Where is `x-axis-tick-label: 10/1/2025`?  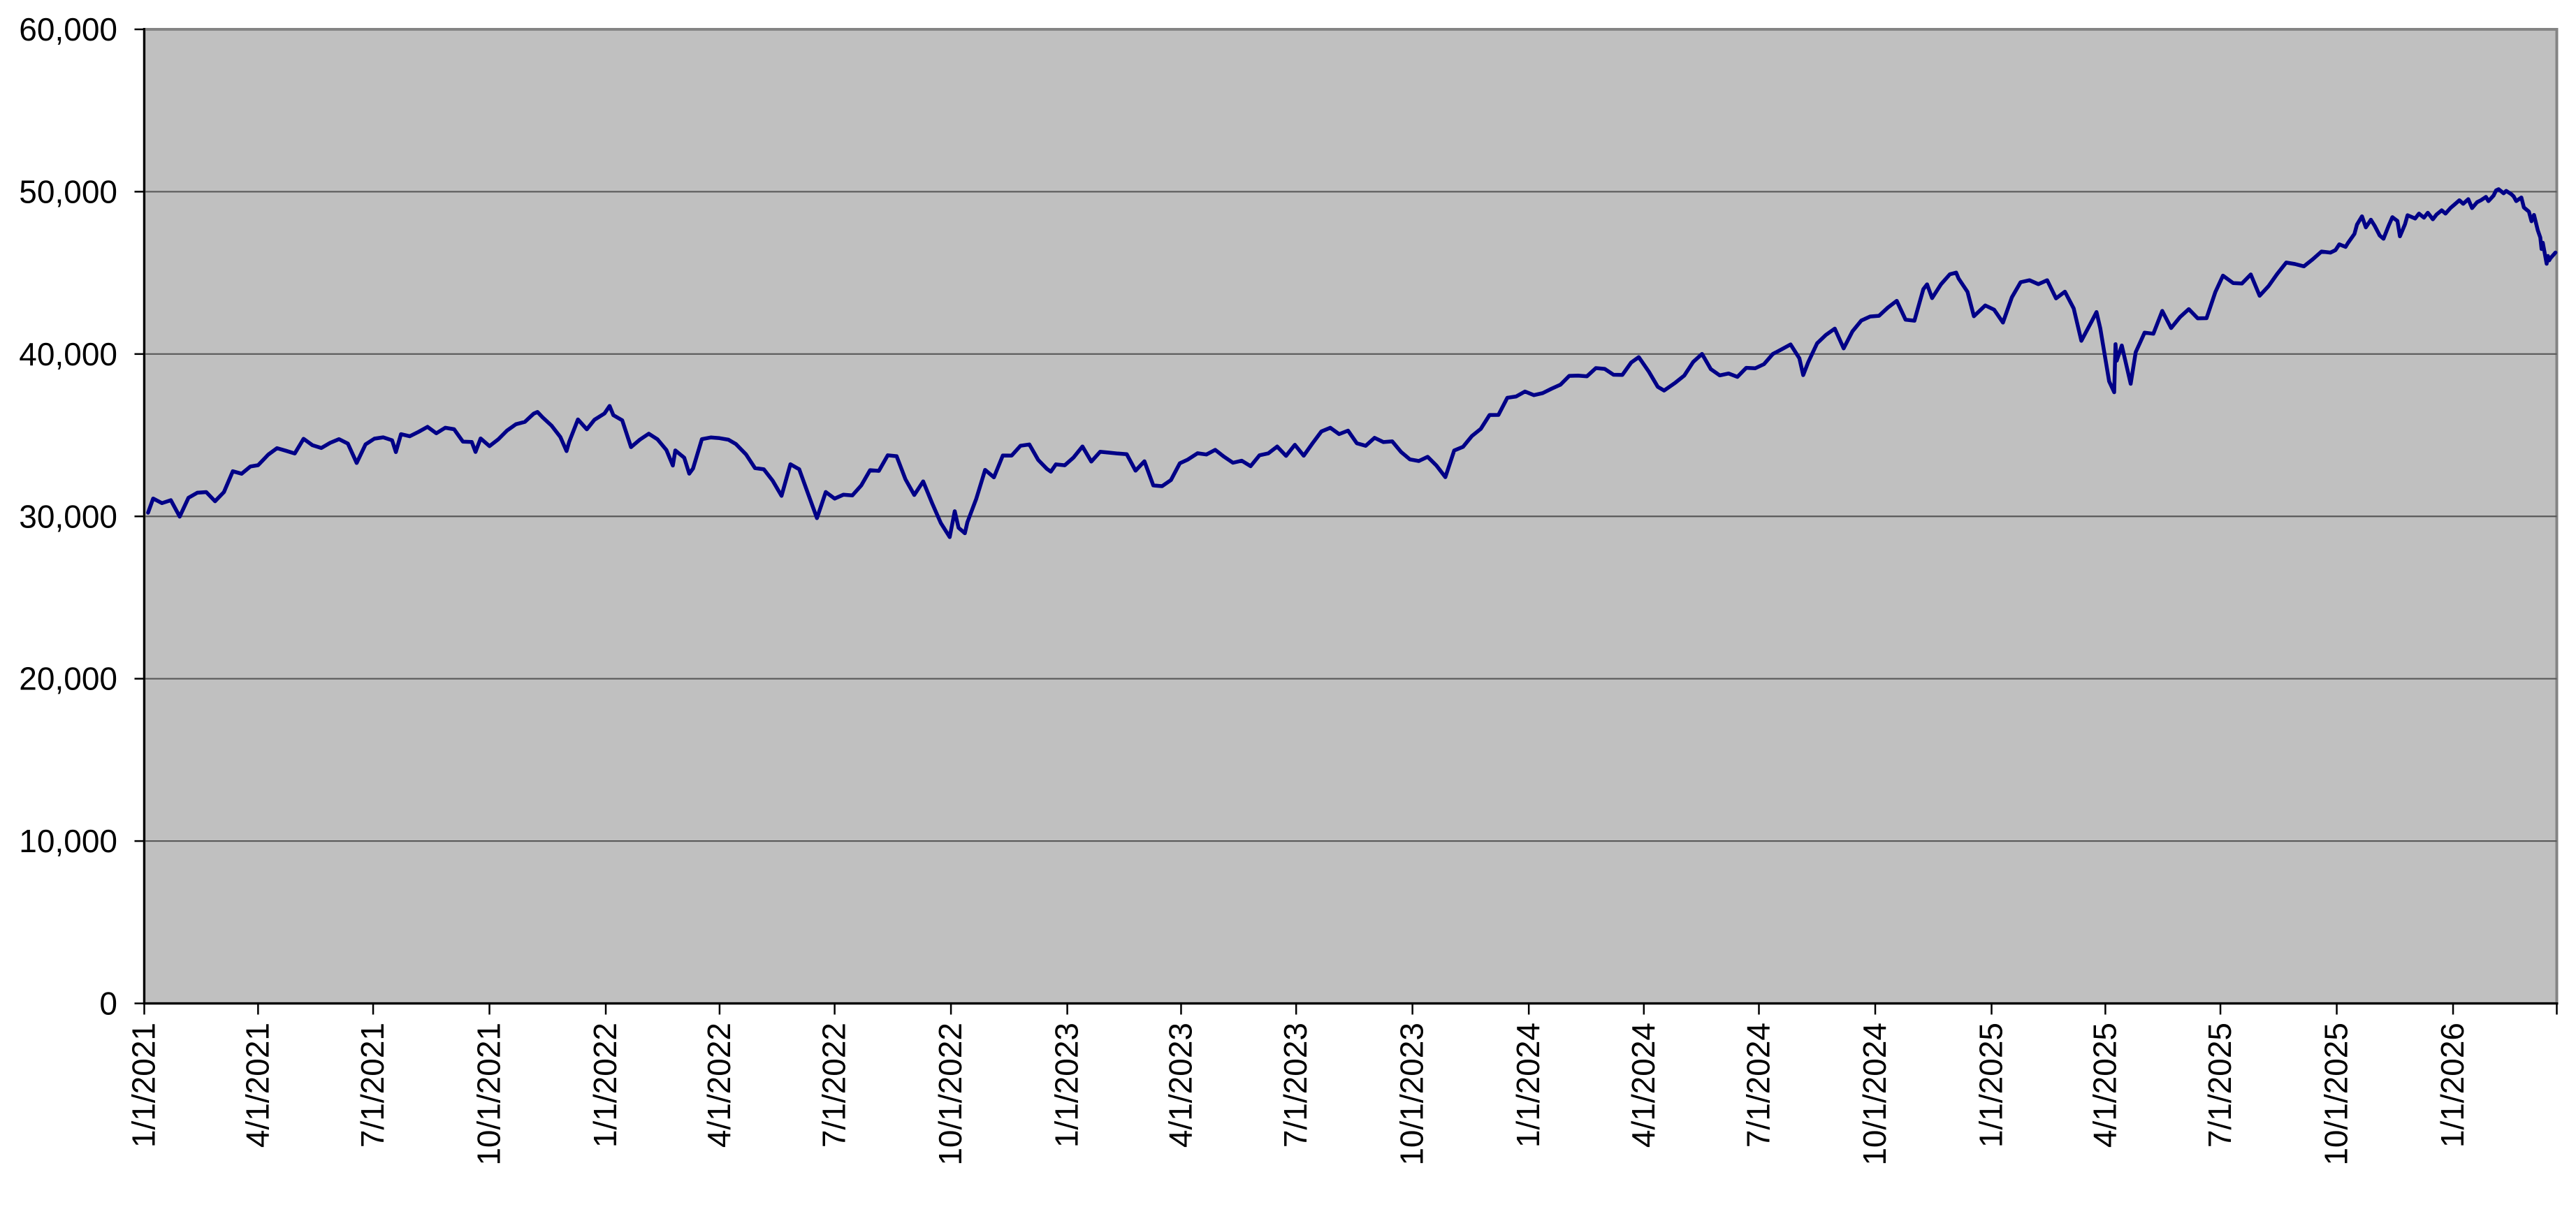
x-axis-tick-label: 10/1/2025 is located at coordinates (2336, 1094).